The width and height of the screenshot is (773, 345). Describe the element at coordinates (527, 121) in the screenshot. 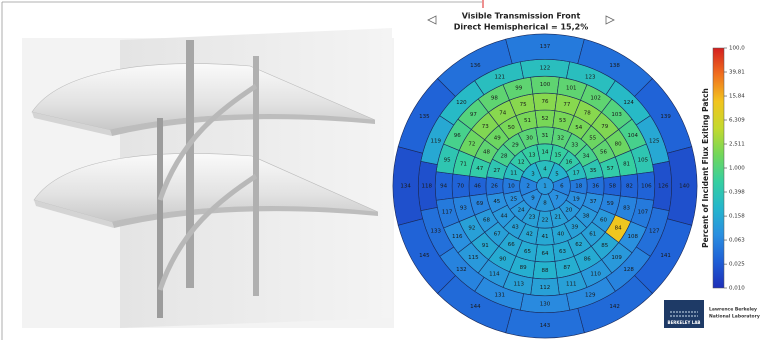

I see `patch-label: 51` at that location.